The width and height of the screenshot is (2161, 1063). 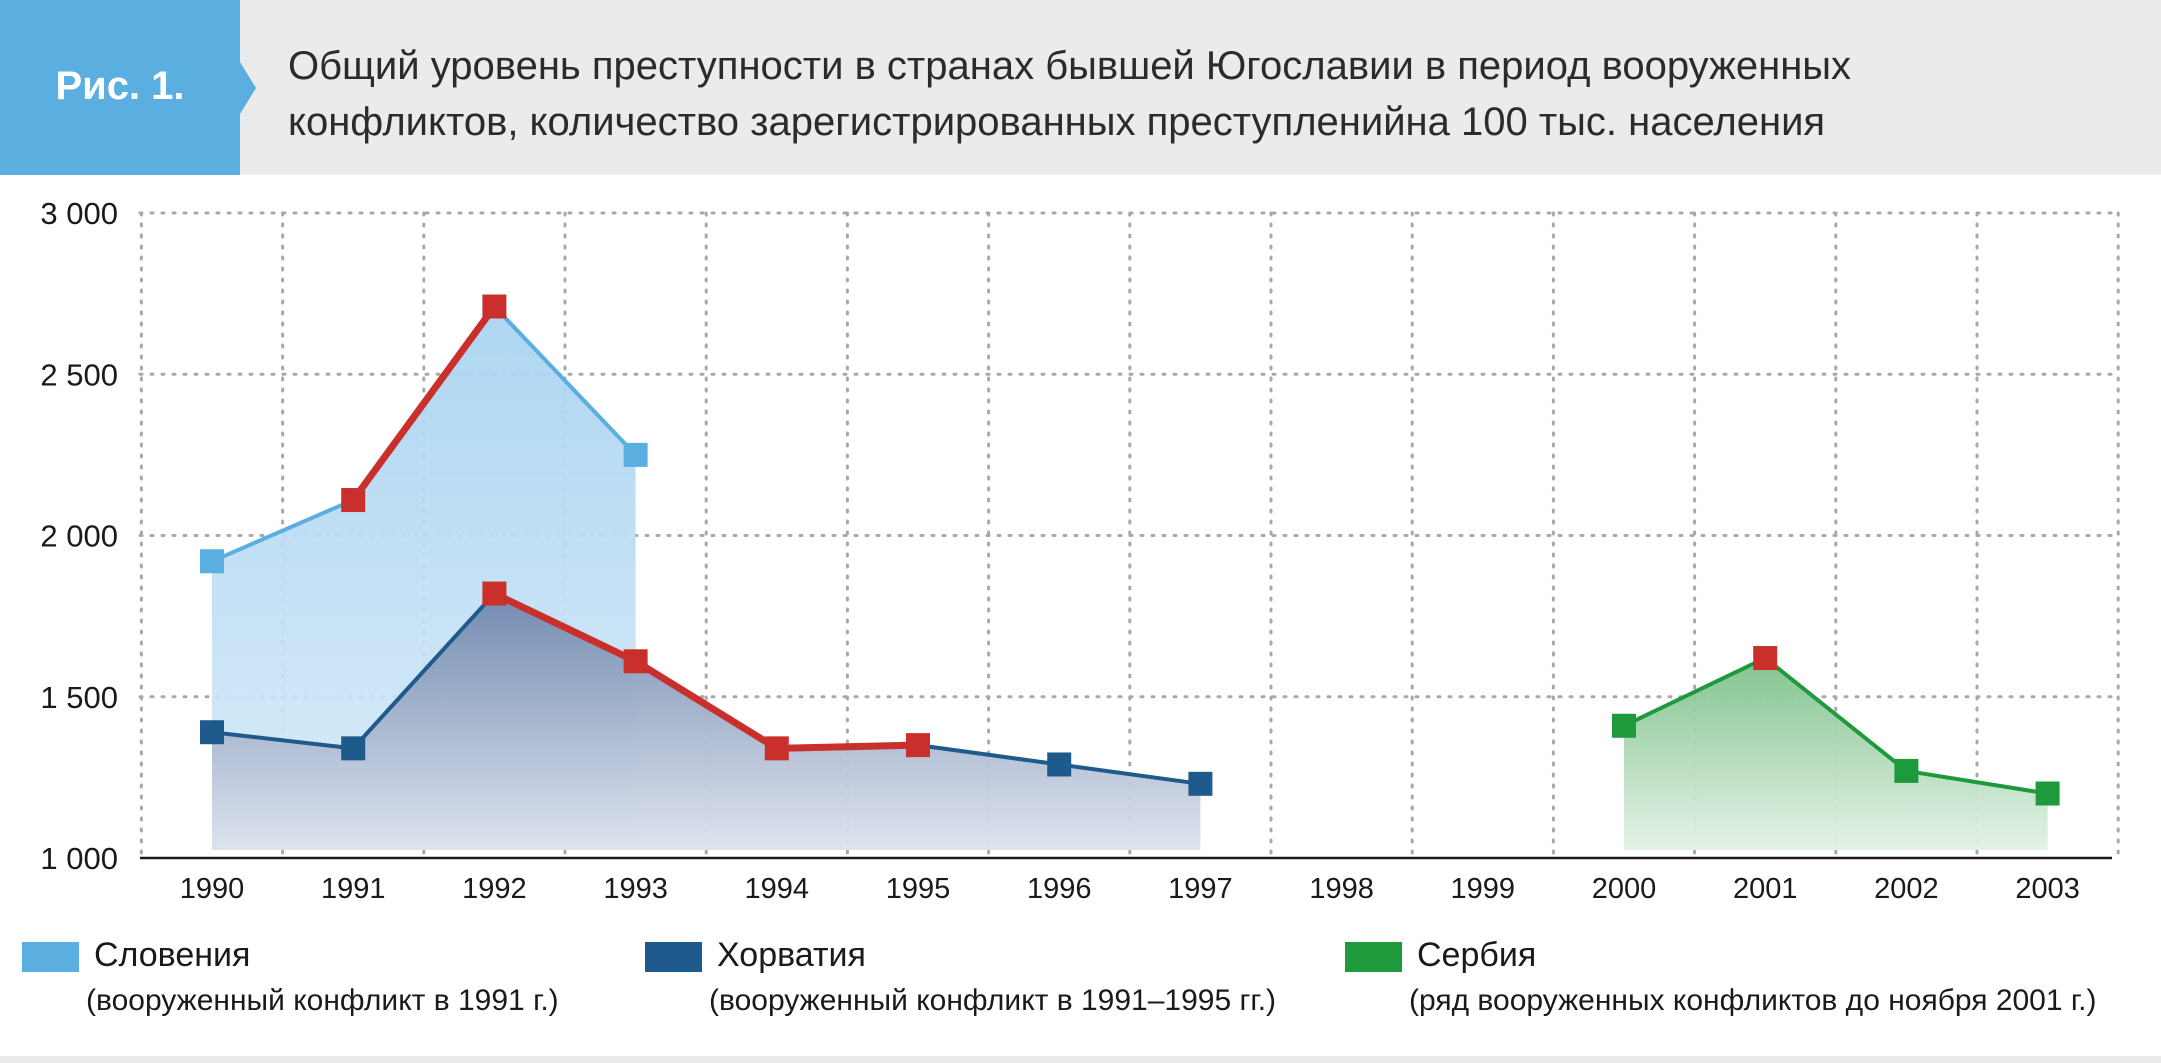 I want to click on y-tick-label: 2 000, so click(x=79, y=536).